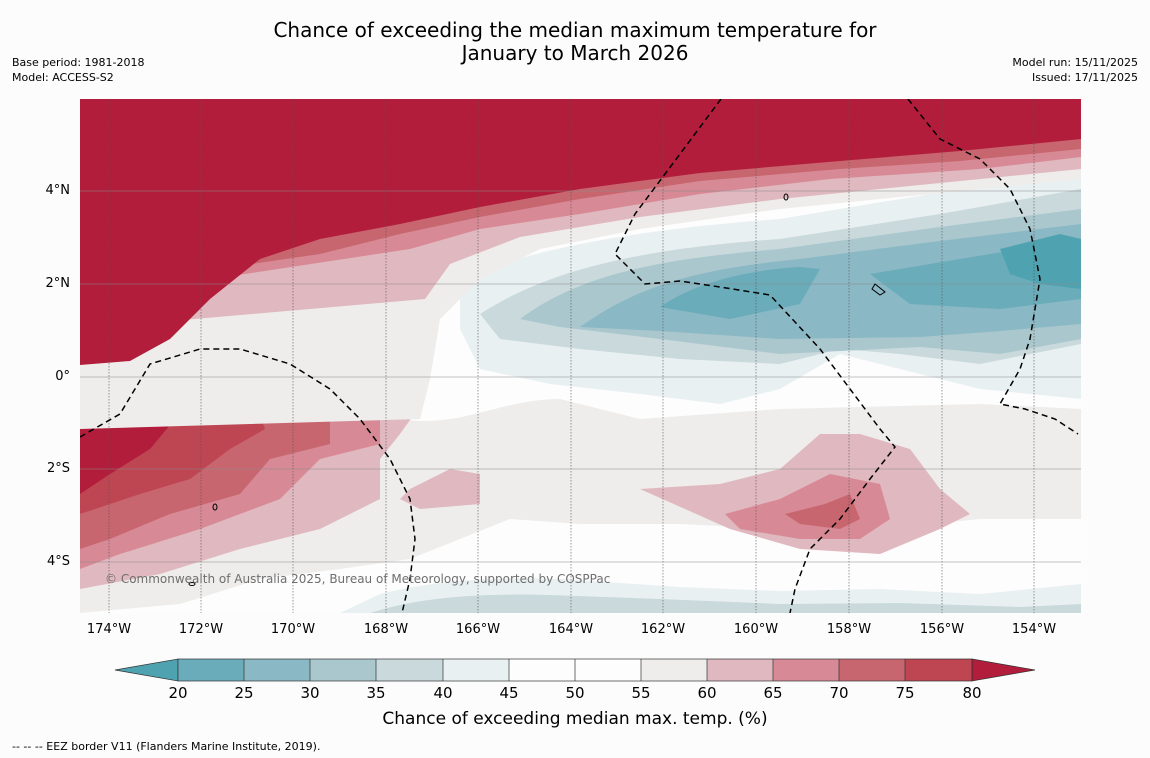  I want to click on colorbar-tick-30: 30, so click(310, 693).